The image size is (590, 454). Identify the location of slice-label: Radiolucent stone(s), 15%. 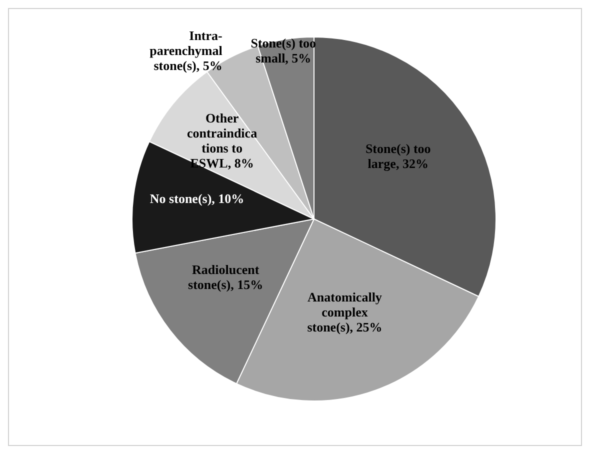
(226, 277).